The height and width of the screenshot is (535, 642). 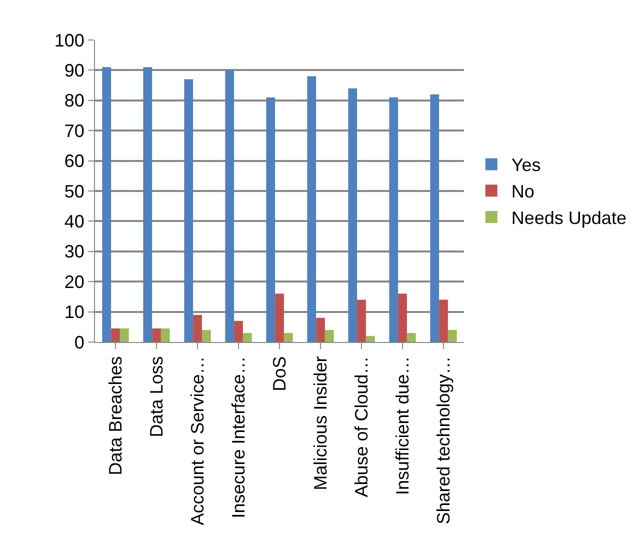 What do you see at coordinates (156, 397) in the screenshot?
I see `x-tick-label: Data Loss` at bounding box center [156, 397].